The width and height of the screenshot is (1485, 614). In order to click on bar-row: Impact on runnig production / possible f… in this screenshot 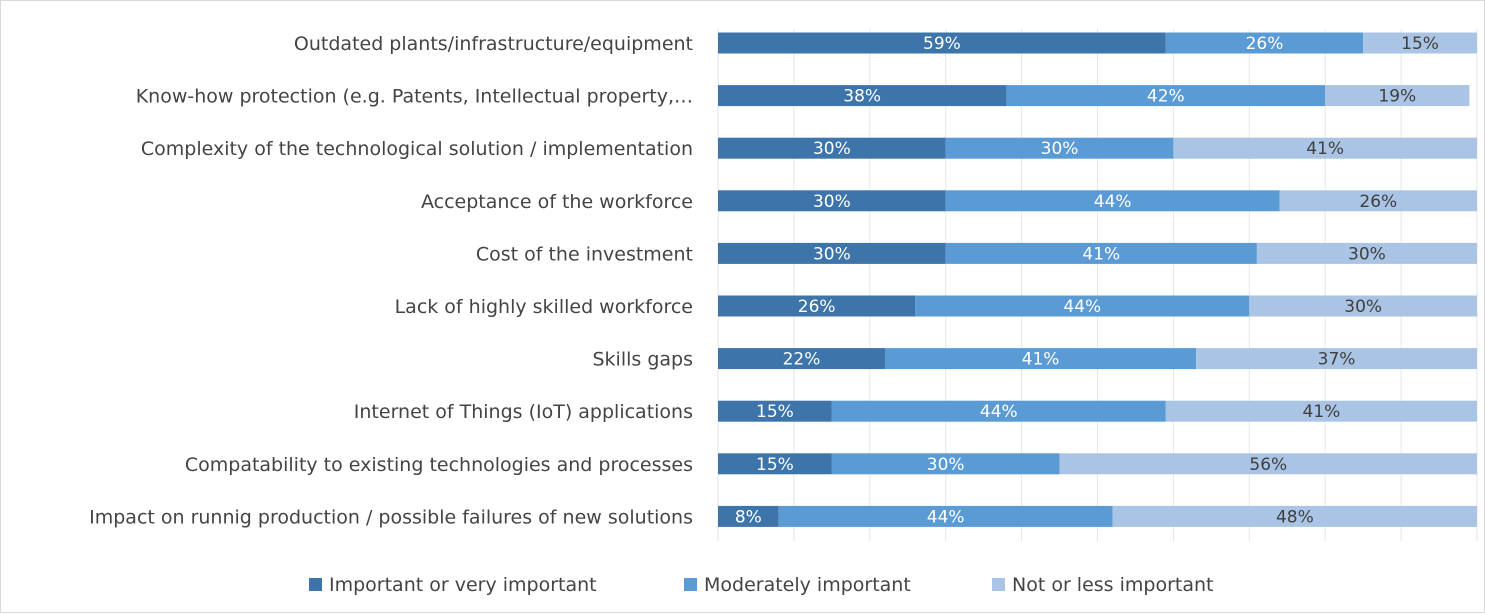, I will do `click(783, 516)`.